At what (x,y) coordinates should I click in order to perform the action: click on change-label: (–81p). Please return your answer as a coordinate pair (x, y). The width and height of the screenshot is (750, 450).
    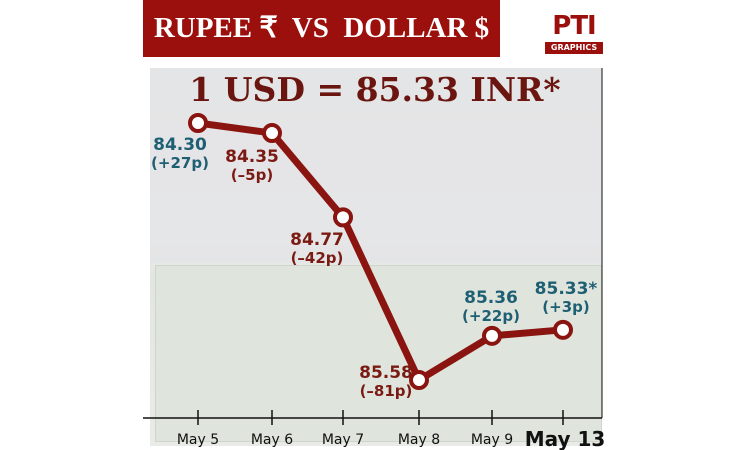
    Looking at the image, I should click on (386, 391).